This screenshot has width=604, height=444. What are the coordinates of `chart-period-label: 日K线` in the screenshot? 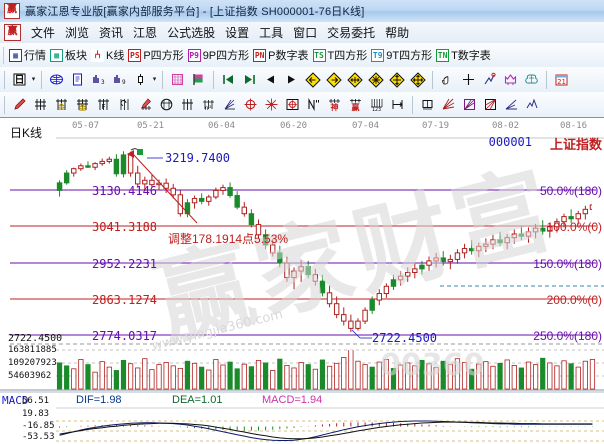 It's located at (26, 133).